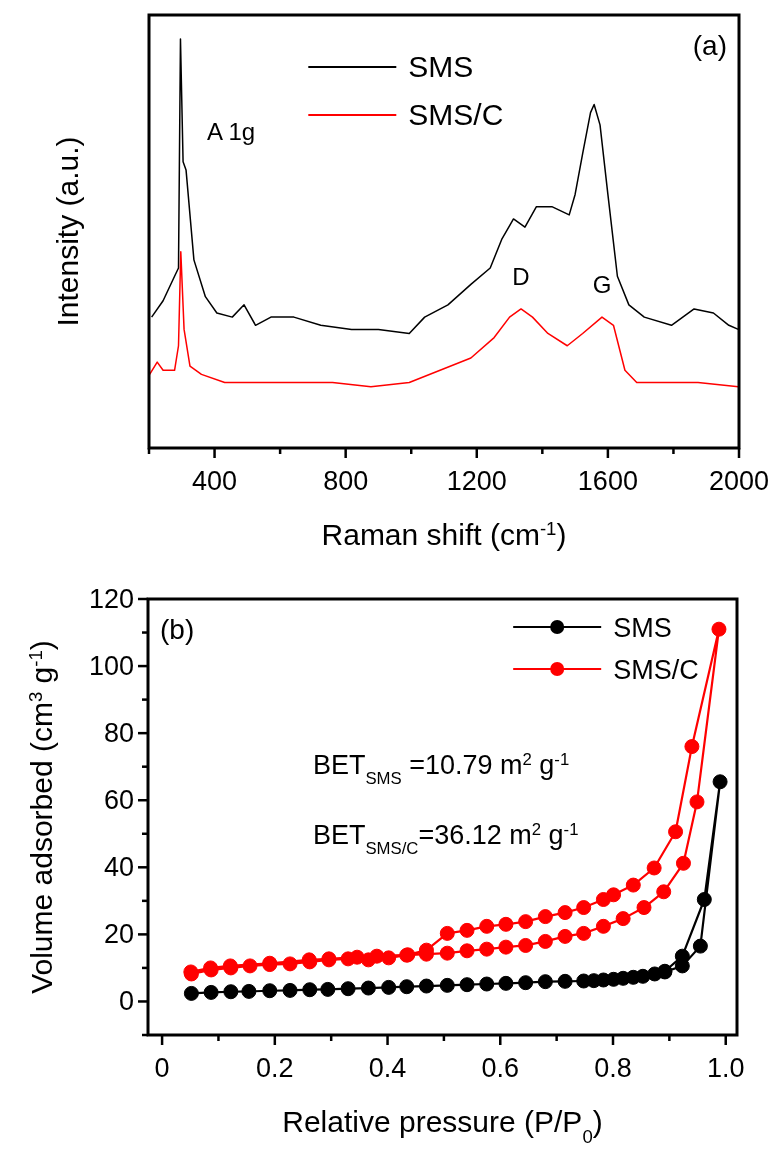  What do you see at coordinates (346, 481) in the screenshot?
I see `x-tick-label: 800` at bounding box center [346, 481].